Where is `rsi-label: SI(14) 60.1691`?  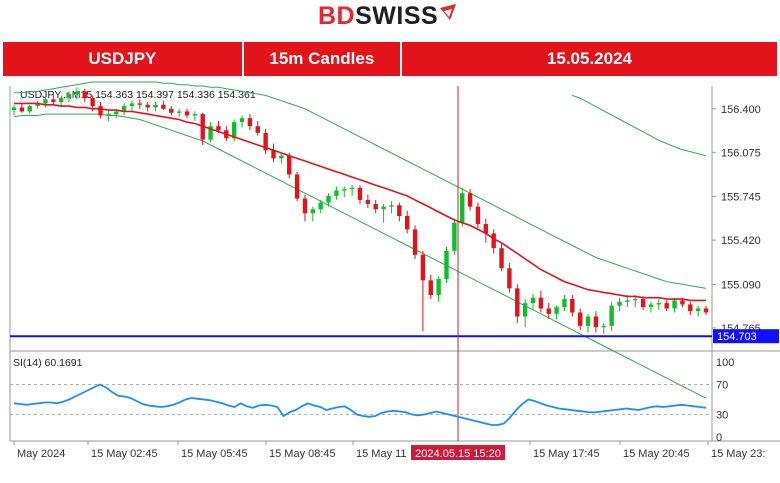
rsi-label: SI(14) 60.1691 is located at coordinates (48, 363).